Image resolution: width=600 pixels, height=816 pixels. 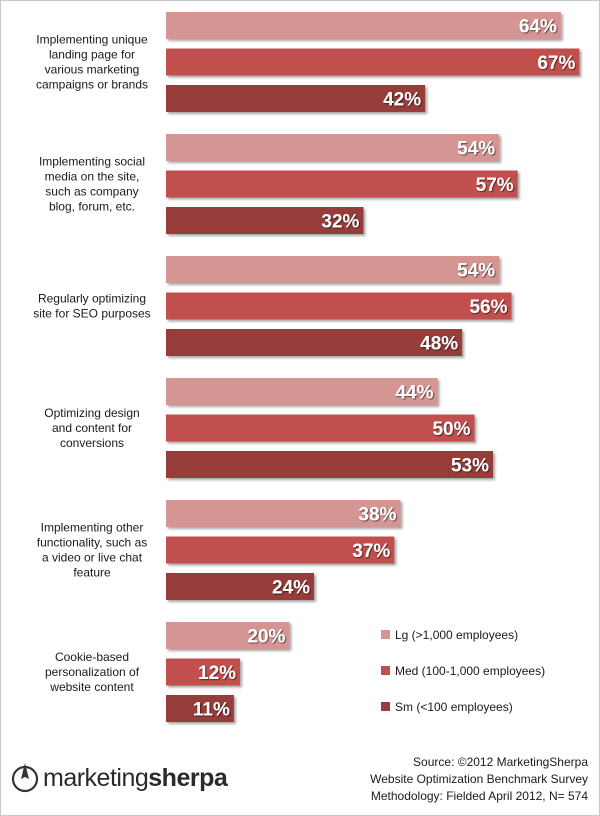 I want to click on data-label: 42%, so click(x=402, y=100).